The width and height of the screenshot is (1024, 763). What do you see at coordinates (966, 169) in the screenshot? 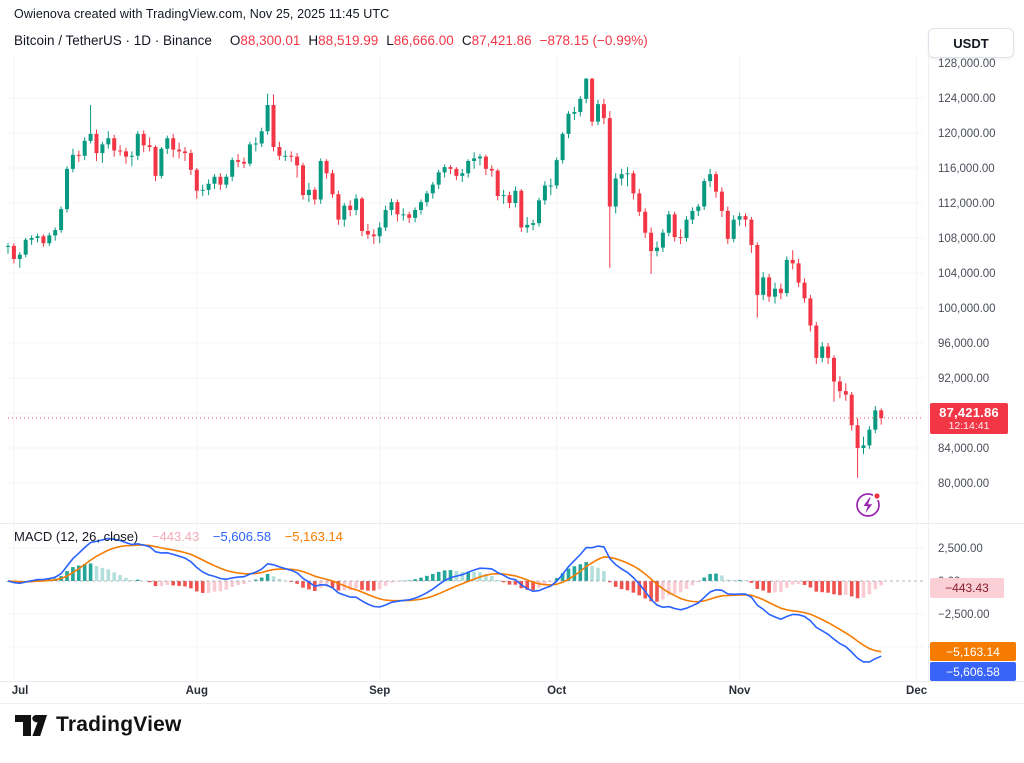
I see `price-axis-tick: 116,000.00` at bounding box center [966, 169].